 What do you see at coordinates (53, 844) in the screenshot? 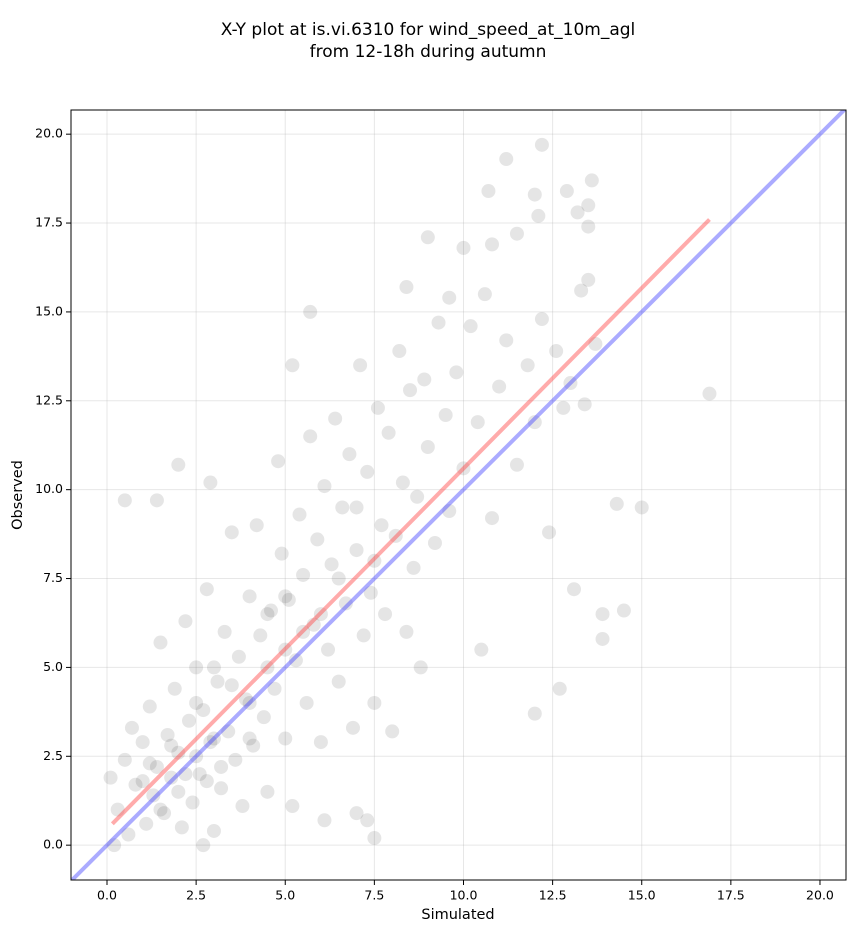
I see `y-tick-label: 0.0` at bounding box center [53, 844].